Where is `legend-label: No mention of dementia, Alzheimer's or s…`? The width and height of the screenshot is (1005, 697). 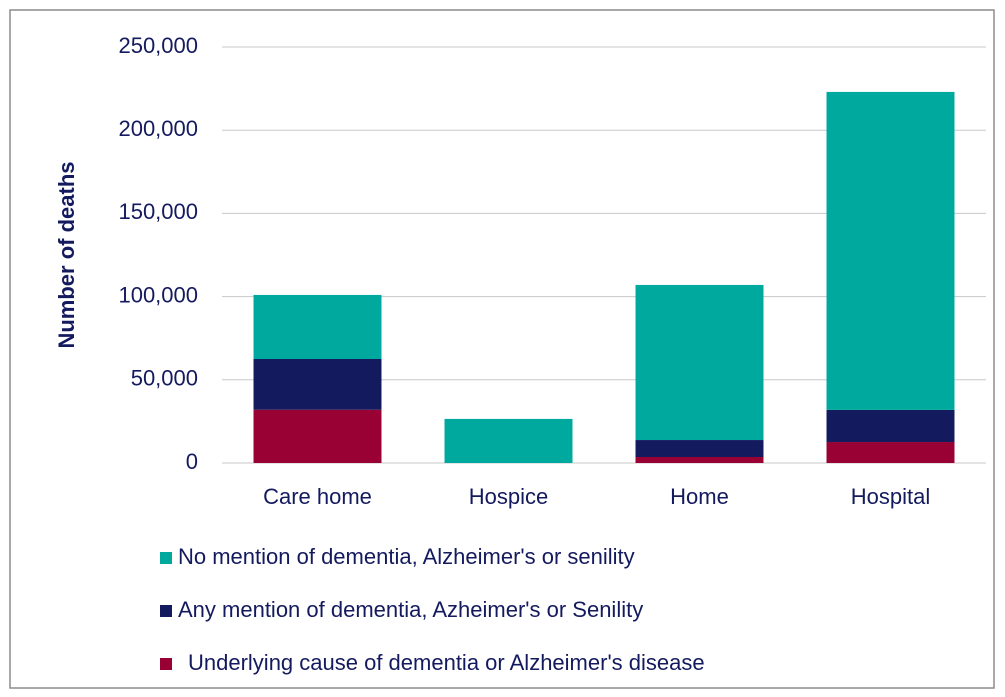 legend-label: No mention of dementia, Alzheimer's or s… is located at coordinates (406, 556).